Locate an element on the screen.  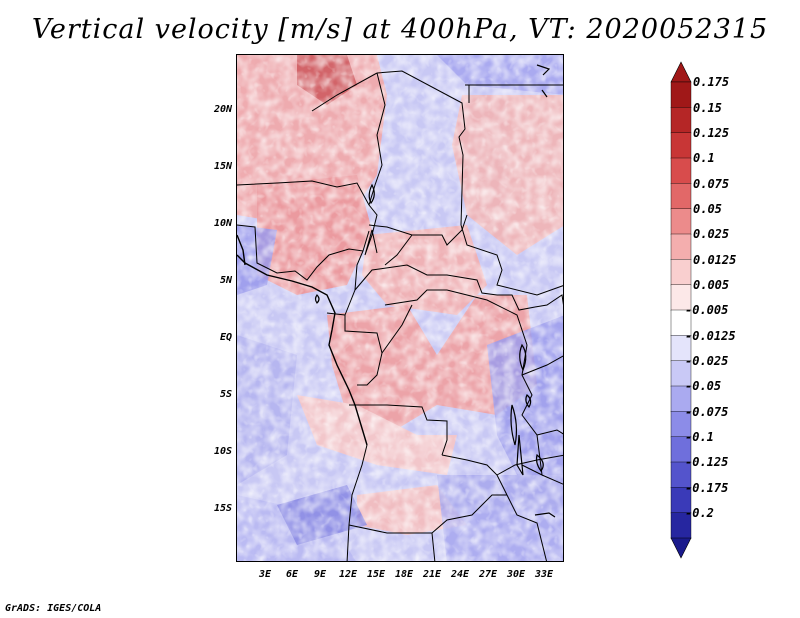
colorbar-label: -0.025 is located at coordinates (707, 360).